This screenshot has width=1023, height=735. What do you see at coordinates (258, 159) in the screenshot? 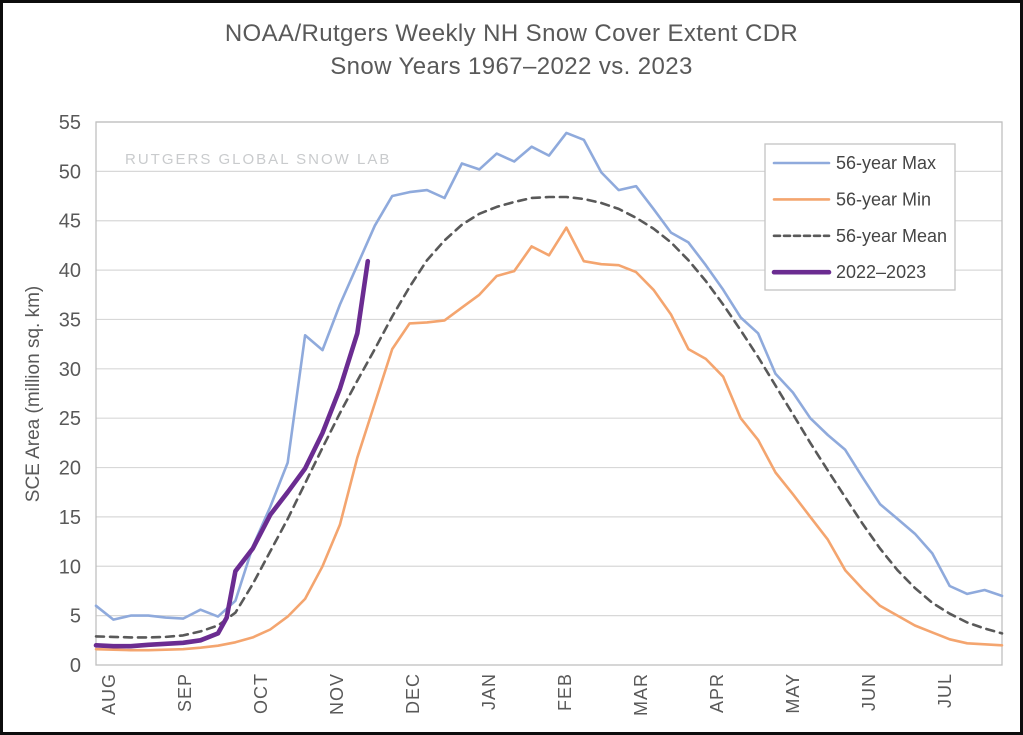
I see `watermark: RUTGERS GLOBAL SNOW LAB` at bounding box center [258, 159].